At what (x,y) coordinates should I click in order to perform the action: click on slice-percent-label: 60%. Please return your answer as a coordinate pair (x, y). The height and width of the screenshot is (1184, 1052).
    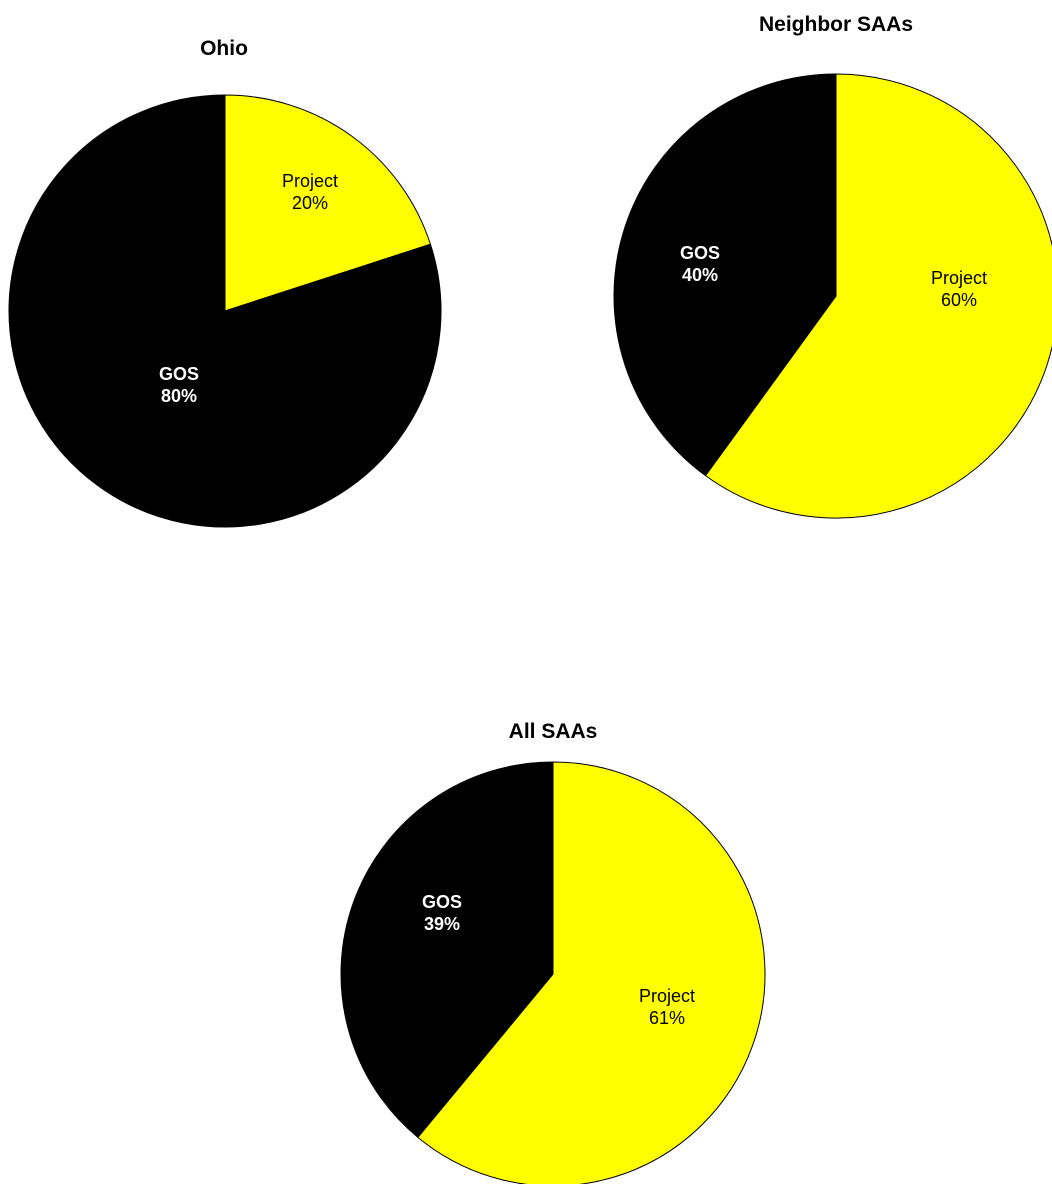
    Looking at the image, I should click on (959, 300).